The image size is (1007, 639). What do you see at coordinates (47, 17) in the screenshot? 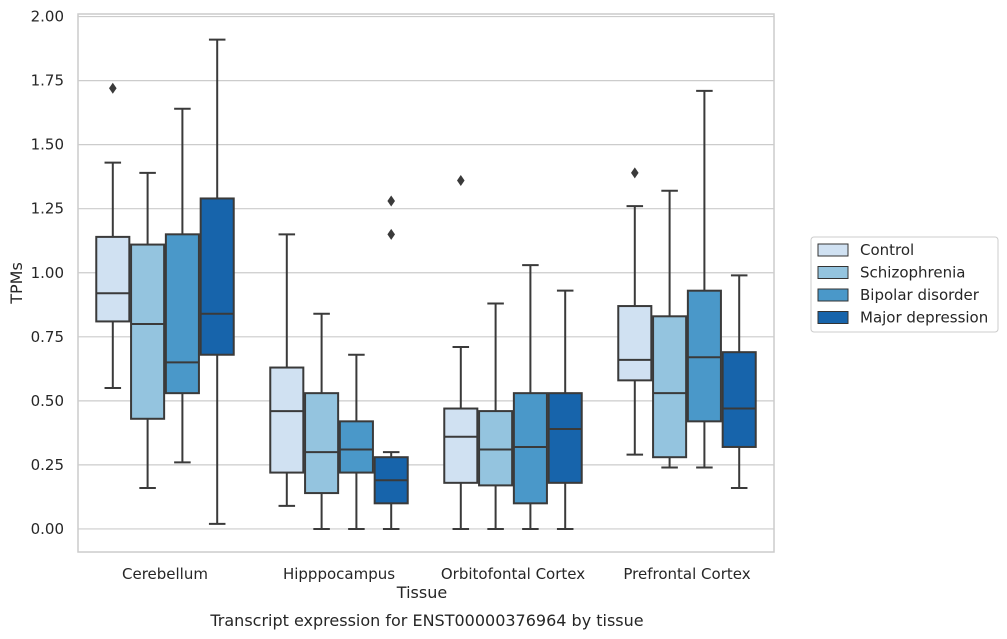
I see `y-tick-label: 2.00` at bounding box center [47, 17].